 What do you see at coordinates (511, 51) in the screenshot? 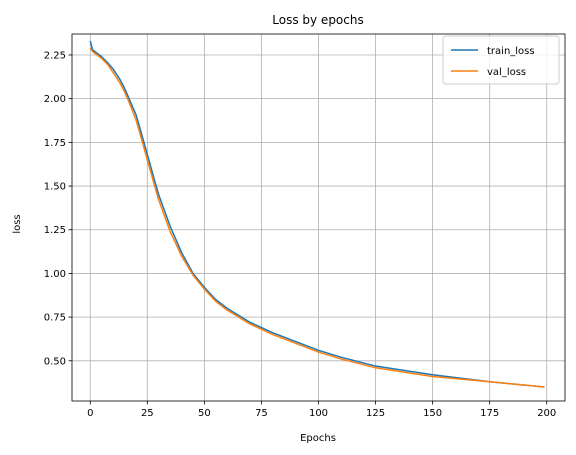
I see `legend-label-train-loss: train_loss` at bounding box center [511, 51].